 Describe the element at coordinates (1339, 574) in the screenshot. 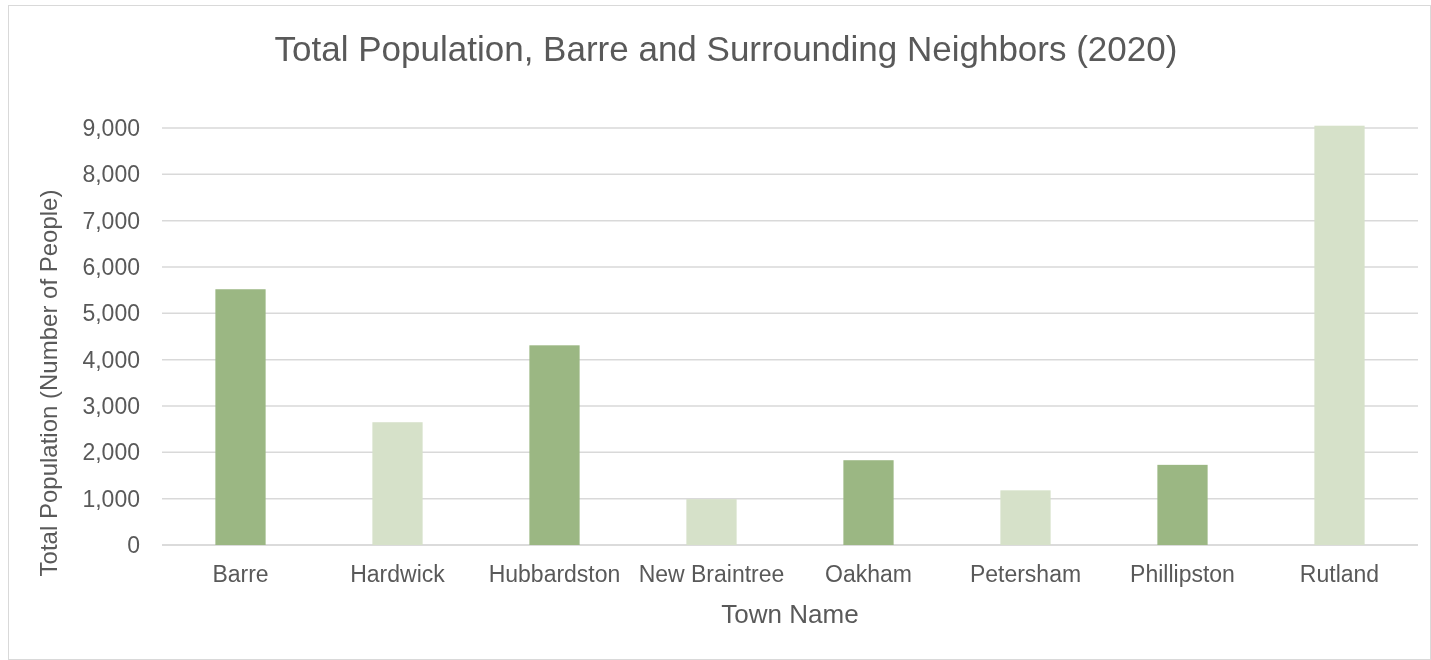

I see `x-tick-label: Rutland` at that location.